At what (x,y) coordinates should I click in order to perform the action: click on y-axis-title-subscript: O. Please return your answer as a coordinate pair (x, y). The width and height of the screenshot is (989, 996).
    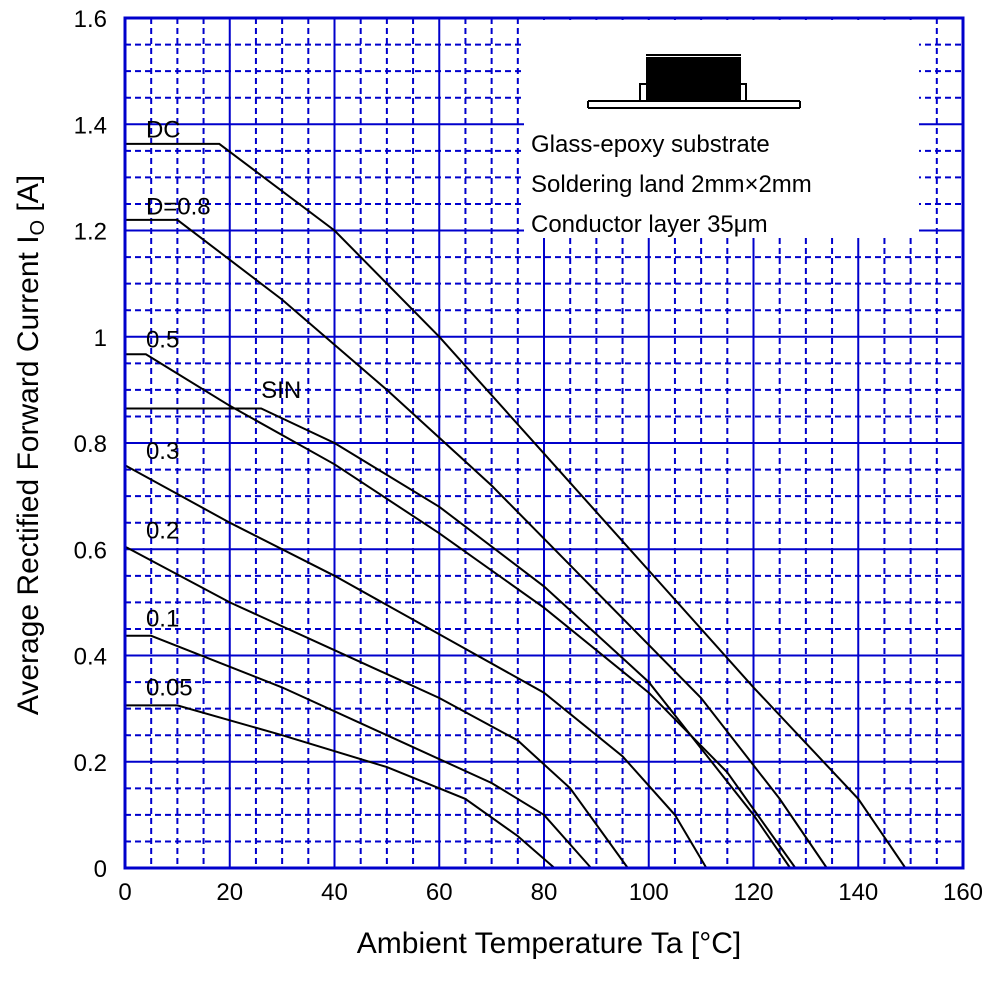
    Looking at the image, I should click on (38, 228).